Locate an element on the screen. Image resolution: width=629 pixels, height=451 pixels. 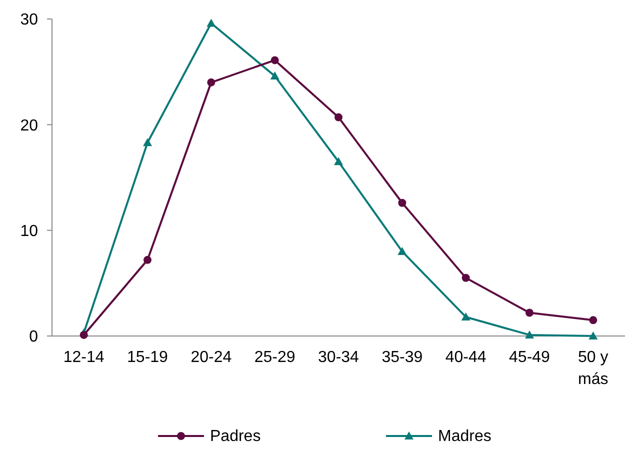
x-tick-label: 12-14 is located at coordinates (83, 357).